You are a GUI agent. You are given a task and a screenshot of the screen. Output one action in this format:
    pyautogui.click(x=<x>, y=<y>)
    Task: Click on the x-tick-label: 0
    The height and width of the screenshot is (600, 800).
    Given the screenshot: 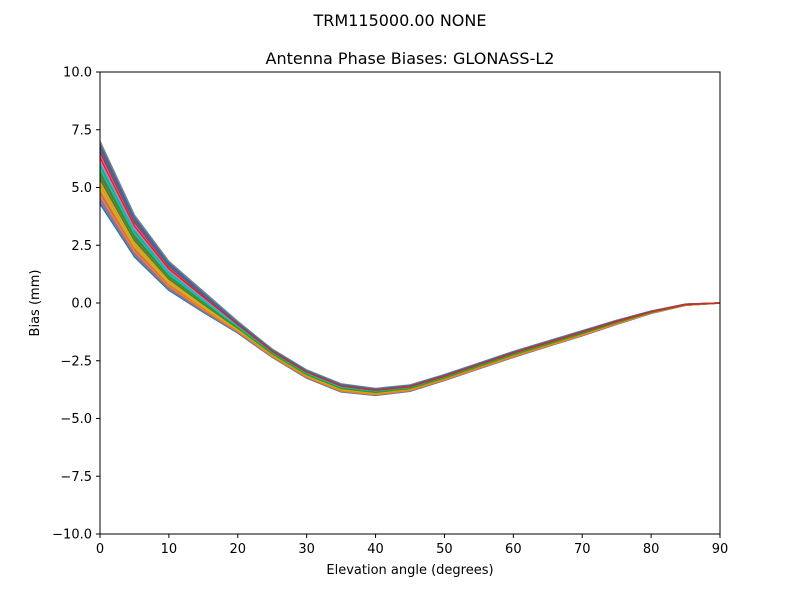 What is the action you would take?
    pyautogui.click(x=100, y=549)
    